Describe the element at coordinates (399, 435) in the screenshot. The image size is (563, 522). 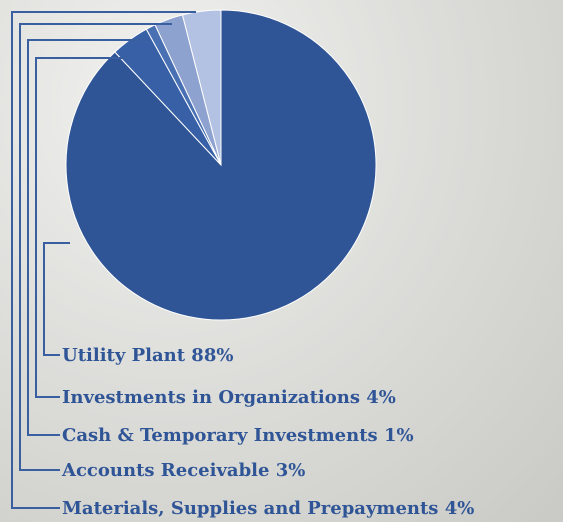
I see `label-value: 1%` at that location.